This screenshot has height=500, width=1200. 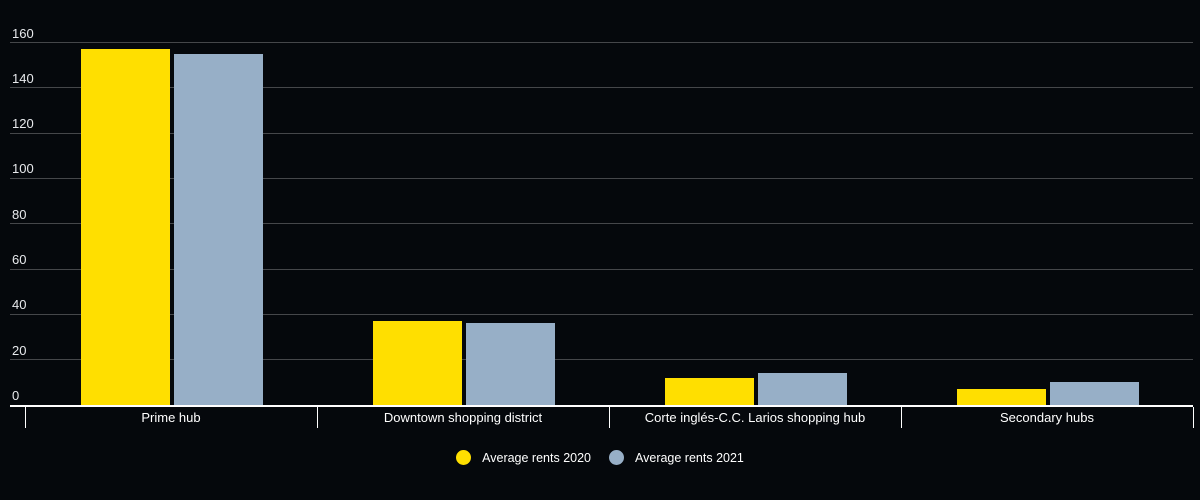 What do you see at coordinates (689, 457) in the screenshot?
I see `legend-label: Average rents 2021` at bounding box center [689, 457].